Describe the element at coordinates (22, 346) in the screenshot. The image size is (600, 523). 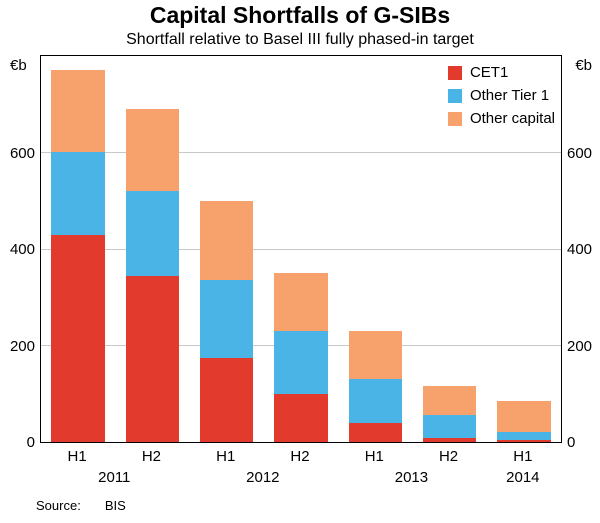
I see `y-tick-label-left-200: 200` at that location.